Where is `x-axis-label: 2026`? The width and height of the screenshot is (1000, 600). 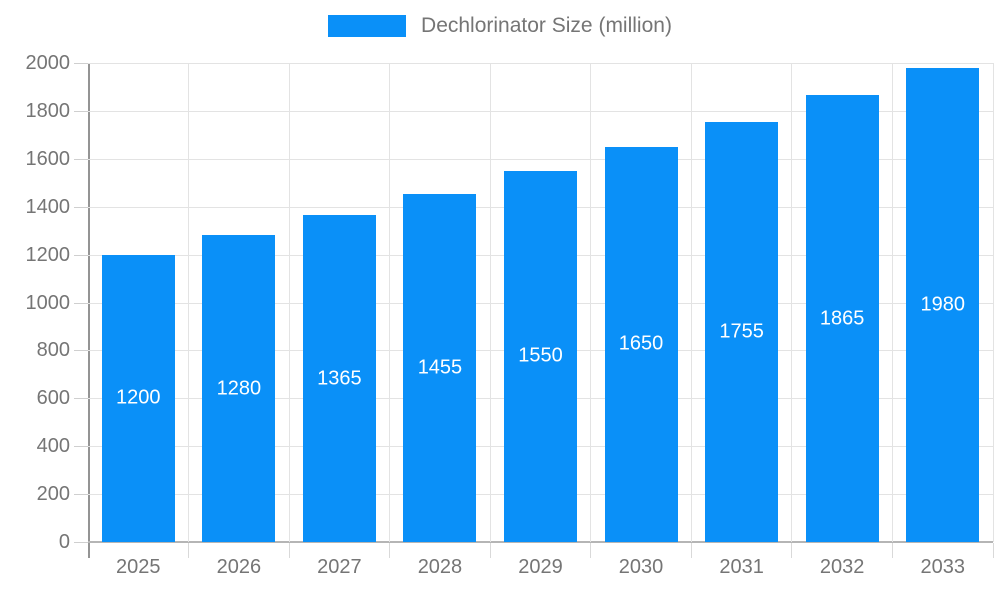 x-axis-label: 2026 is located at coordinates (239, 567).